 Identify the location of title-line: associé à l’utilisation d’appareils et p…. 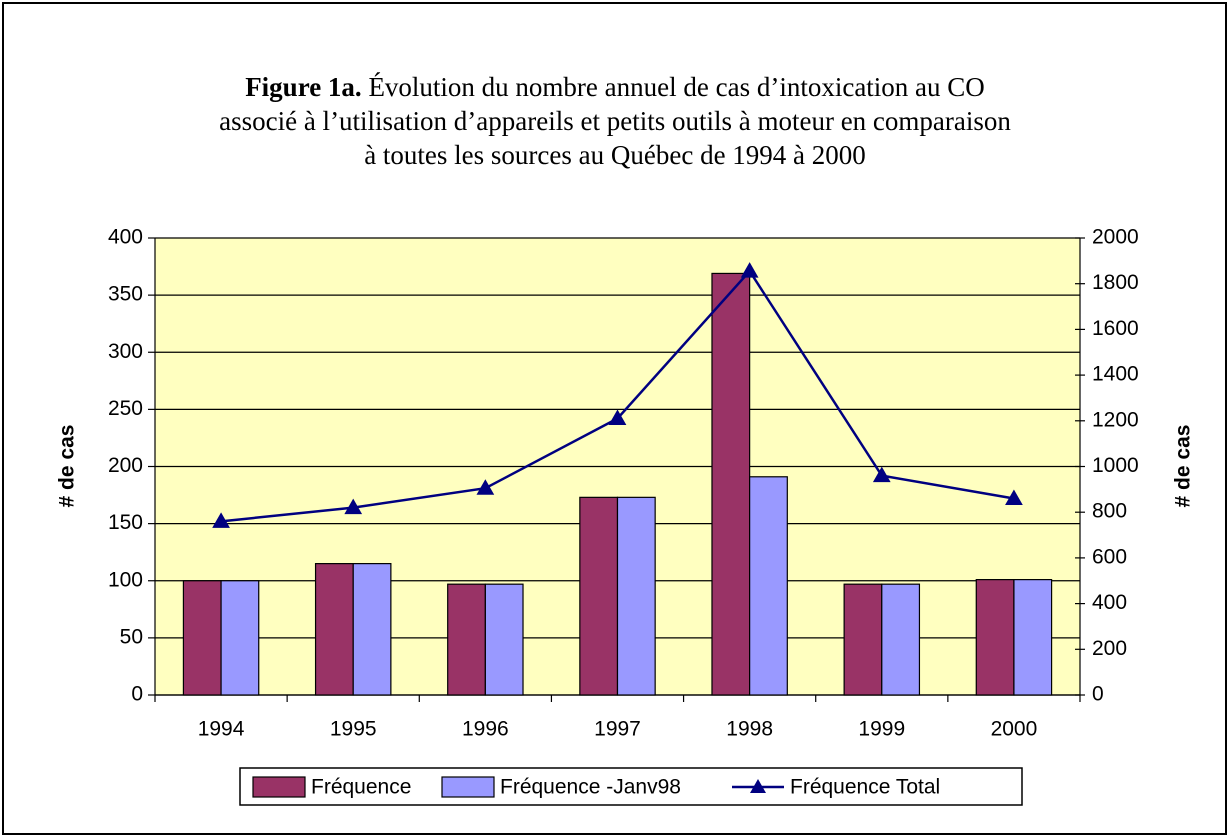
(615, 121).